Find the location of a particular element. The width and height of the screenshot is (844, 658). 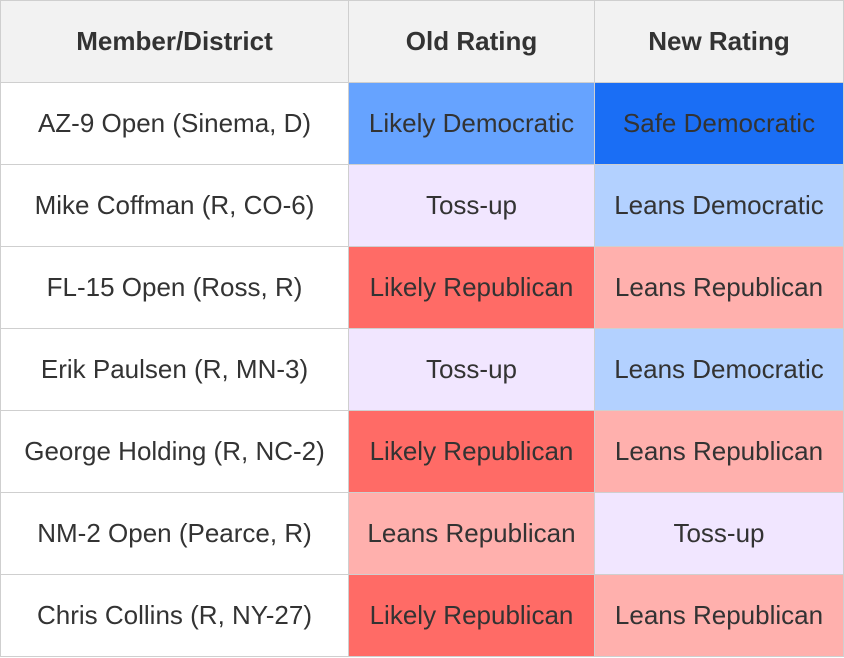

new-rating-cell: Safe Democratic is located at coordinates (719, 123).